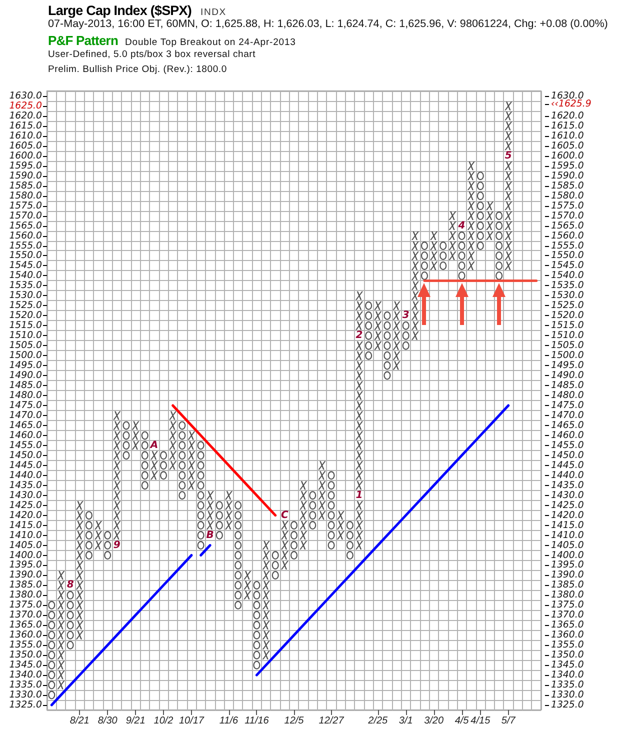 This screenshot has height=740, width=620. I want to click on y2-tick-label: 1335.0, so click(567, 685).